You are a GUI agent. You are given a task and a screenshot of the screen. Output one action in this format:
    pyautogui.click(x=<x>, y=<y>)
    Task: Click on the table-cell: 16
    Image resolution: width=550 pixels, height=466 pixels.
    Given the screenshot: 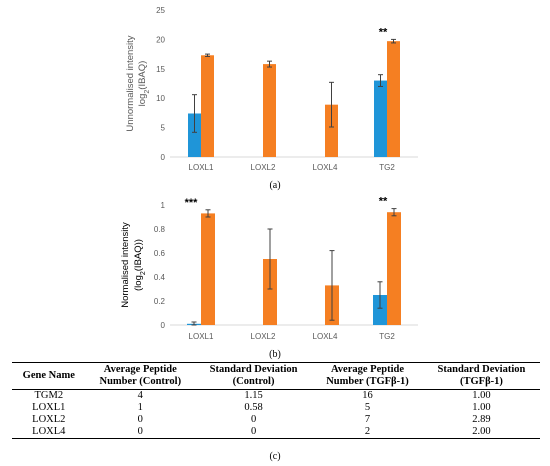 What is the action you would take?
    pyautogui.click(x=367, y=395)
    